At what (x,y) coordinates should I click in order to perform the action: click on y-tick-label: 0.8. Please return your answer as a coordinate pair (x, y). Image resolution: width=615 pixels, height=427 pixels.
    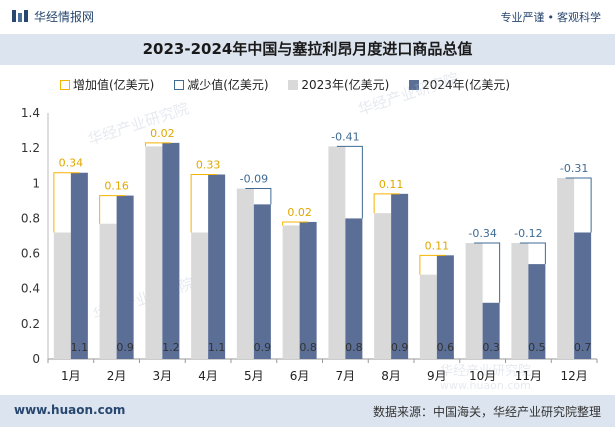
    Looking at the image, I should click on (30, 218).